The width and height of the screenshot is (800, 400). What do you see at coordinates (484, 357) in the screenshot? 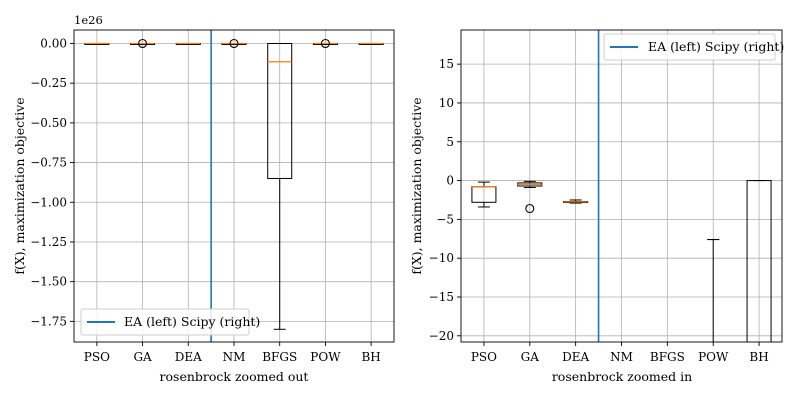
I see `right-x-tick-label-pso: PSO` at bounding box center [484, 357].